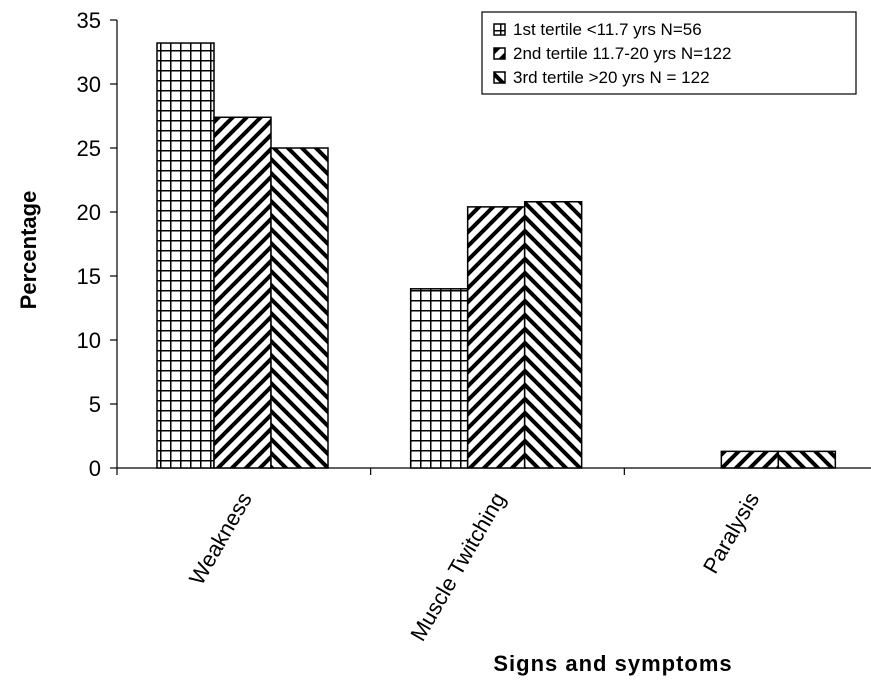  I want to click on y-tick-label: 20, so click(89, 212).